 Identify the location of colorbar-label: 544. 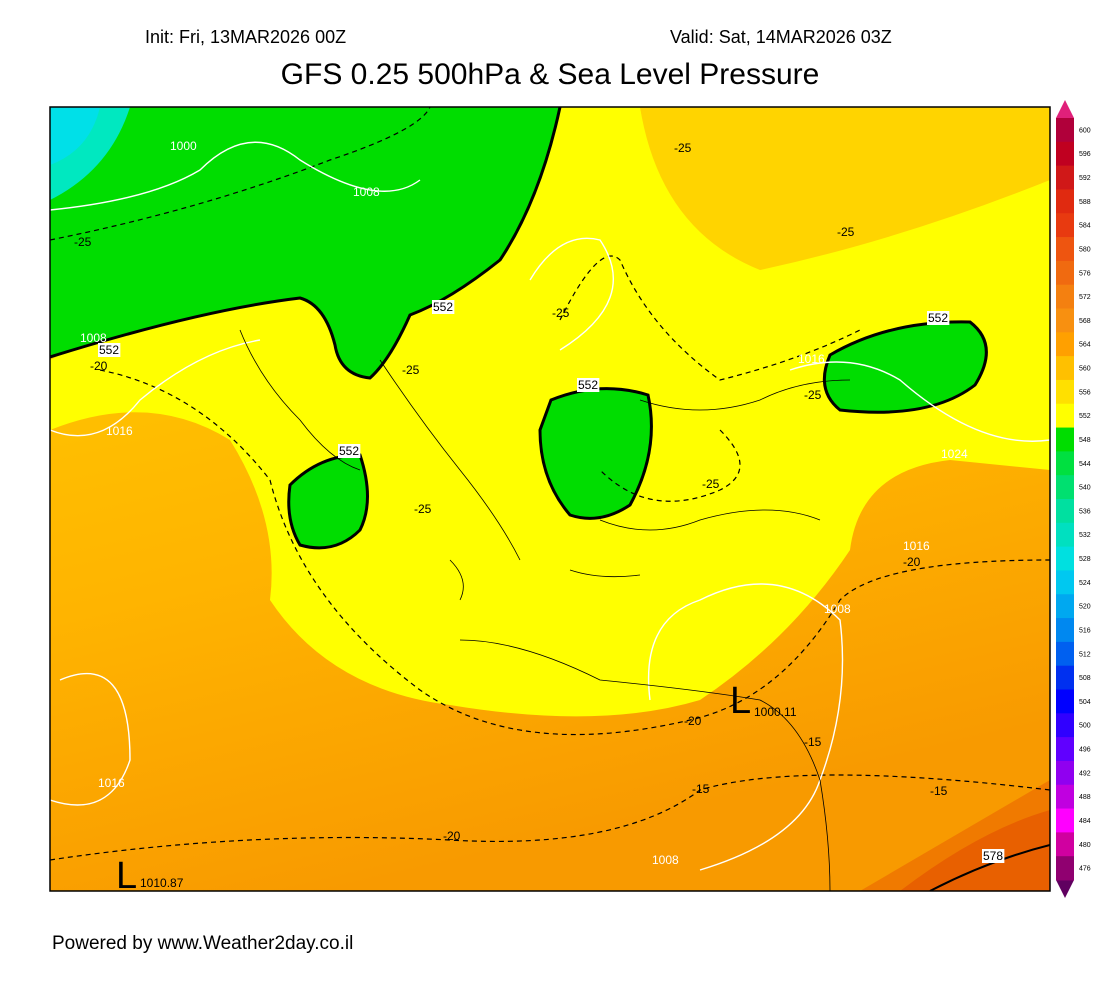
(1085, 464).